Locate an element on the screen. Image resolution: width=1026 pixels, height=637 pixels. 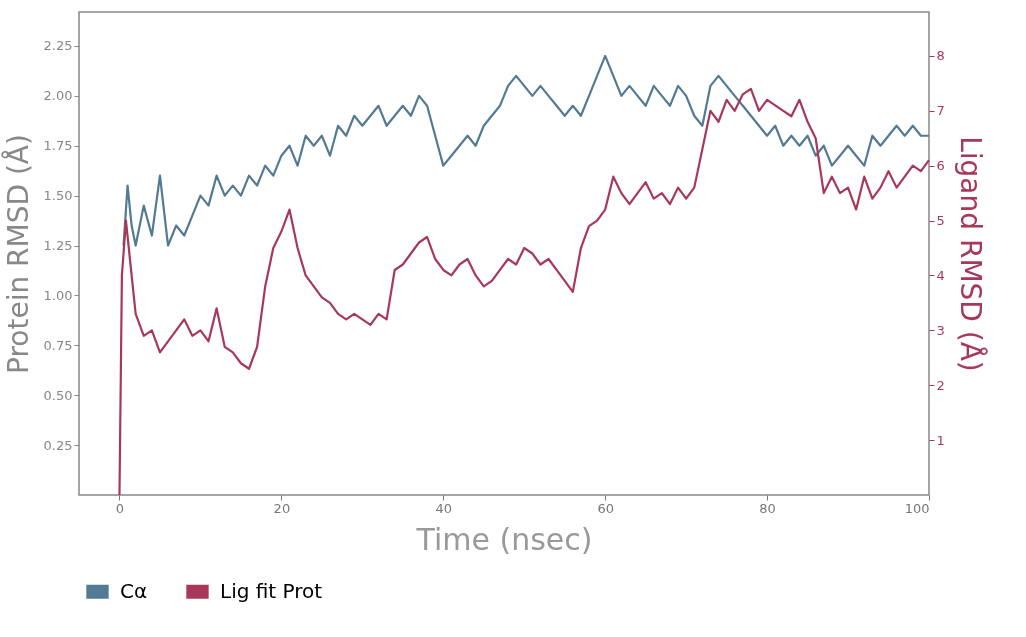
y2-tick-label: 2 is located at coordinates (940, 385).